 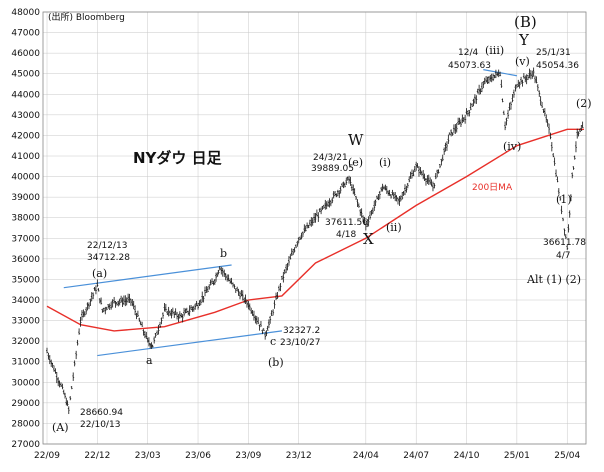 I want to click on x-tick-label: 24/07, so click(x=416, y=456).